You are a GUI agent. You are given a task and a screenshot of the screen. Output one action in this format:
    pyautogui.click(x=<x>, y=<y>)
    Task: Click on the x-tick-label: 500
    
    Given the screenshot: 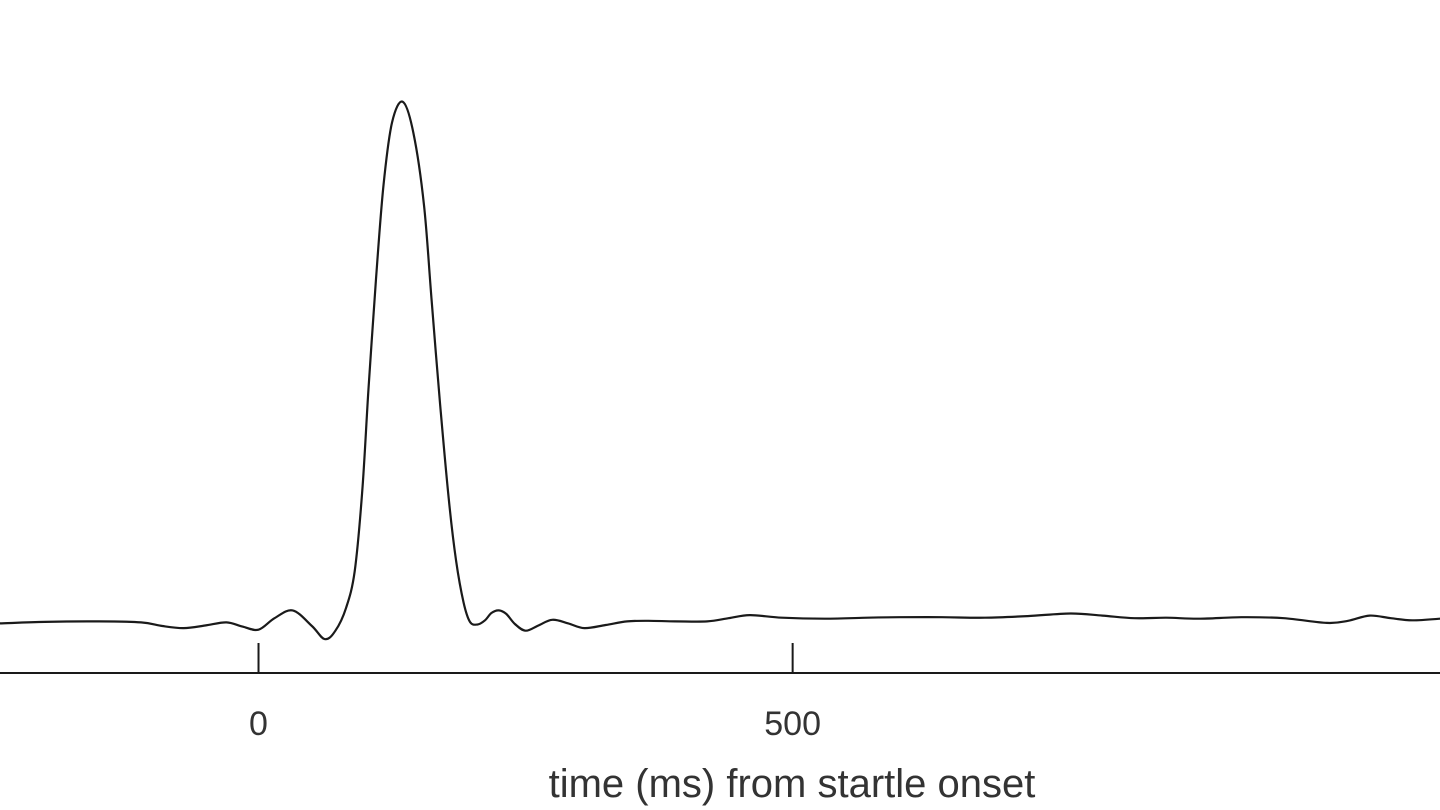 What is the action you would take?
    pyautogui.click(x=792, y=724)
    